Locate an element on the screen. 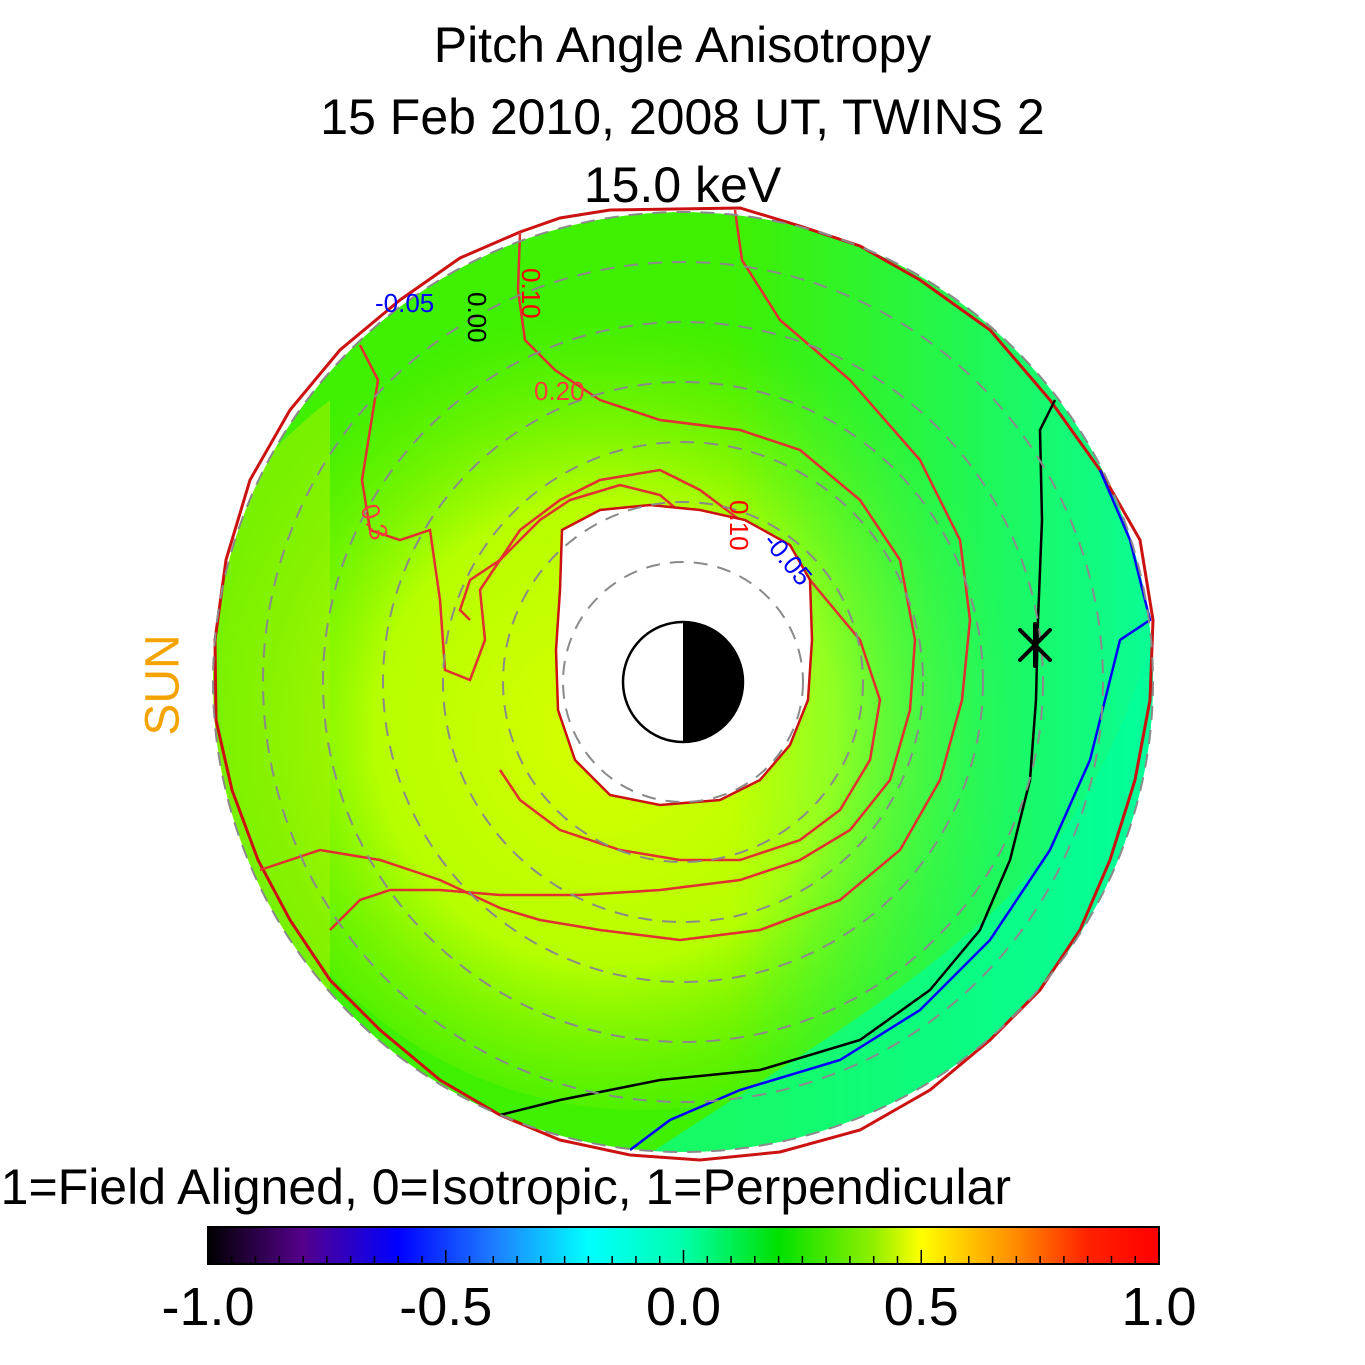 This screenshot has height=1365, width=1365. colorbar-tick-label: 1.0 is located at coordinates (1158, 1307).